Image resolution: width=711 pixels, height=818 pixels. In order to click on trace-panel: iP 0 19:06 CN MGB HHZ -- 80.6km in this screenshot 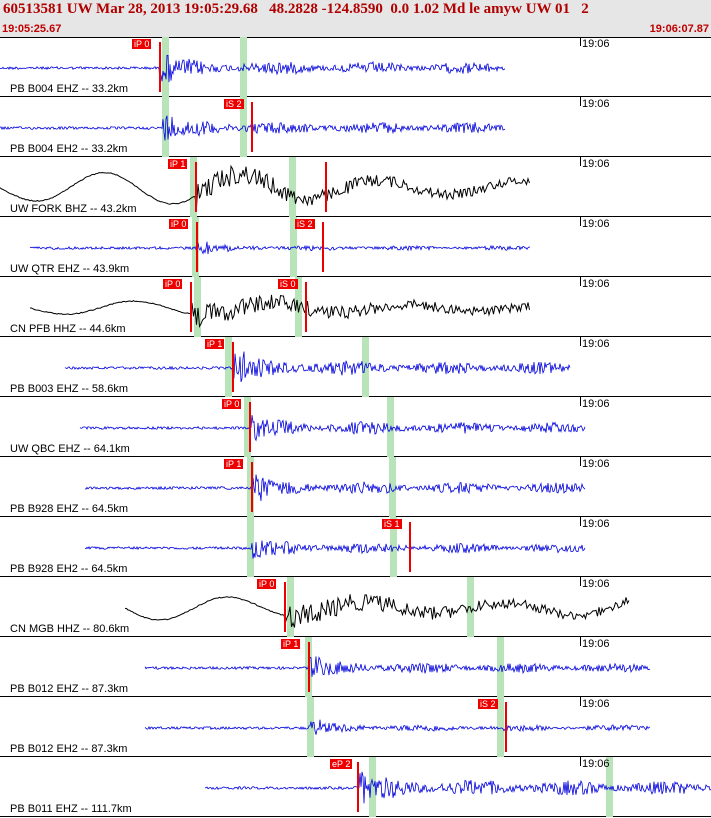, I will do `click(355, 607)`.